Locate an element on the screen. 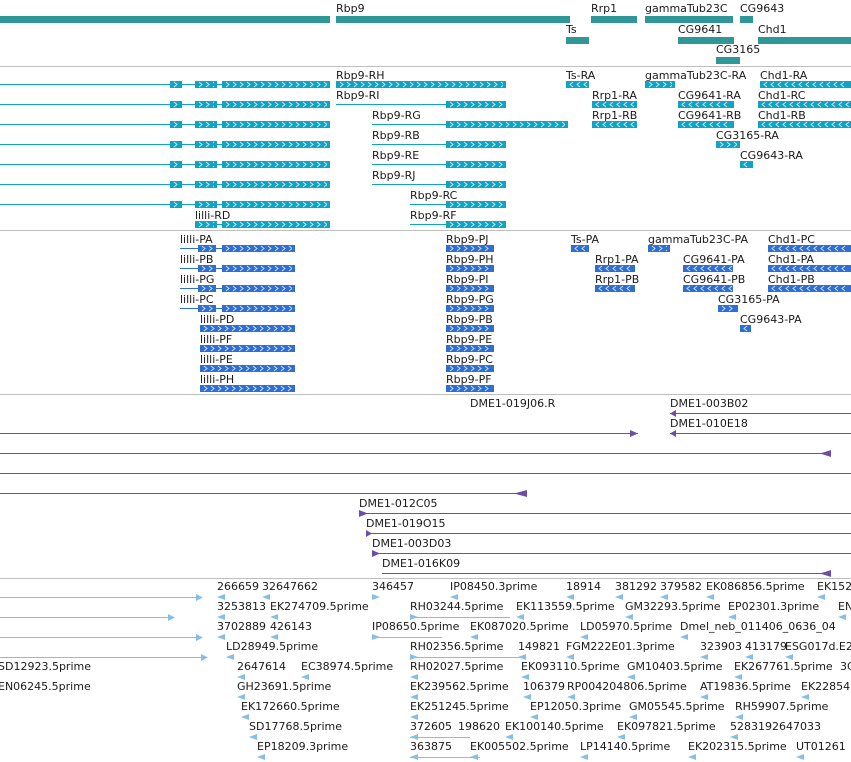  est-label: ESG017d.E2 is located at coordinates (818, 646).